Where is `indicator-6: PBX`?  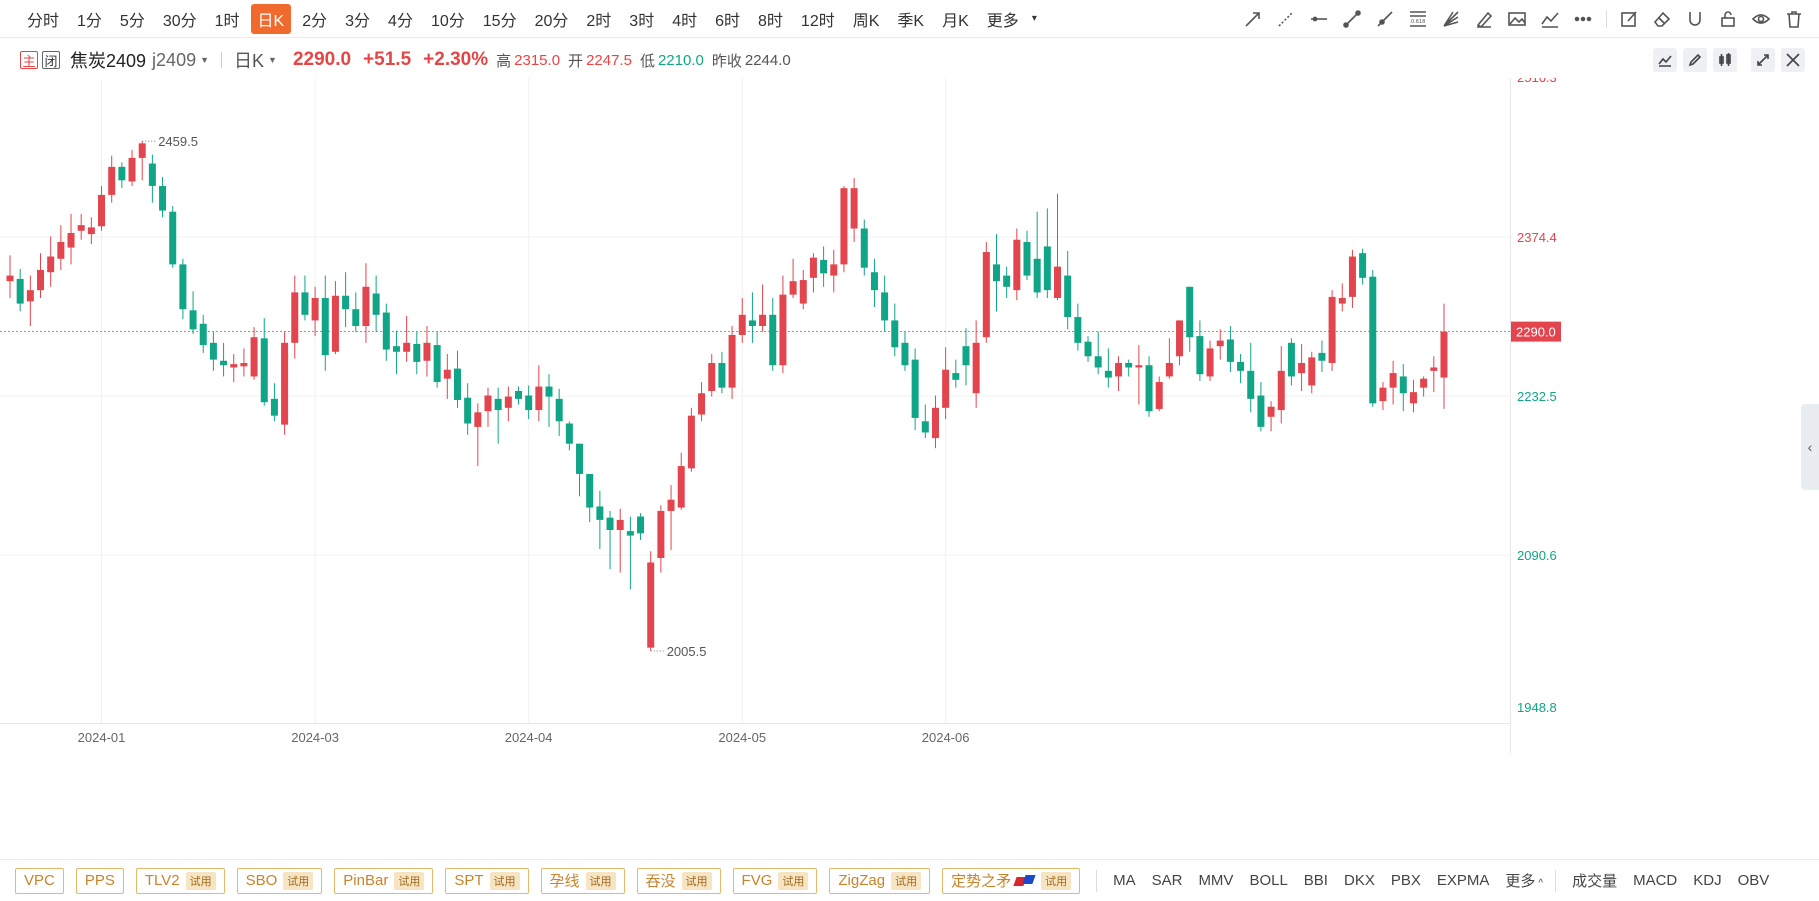 indicator-6: PBX is located at coordinates (1405, 880).